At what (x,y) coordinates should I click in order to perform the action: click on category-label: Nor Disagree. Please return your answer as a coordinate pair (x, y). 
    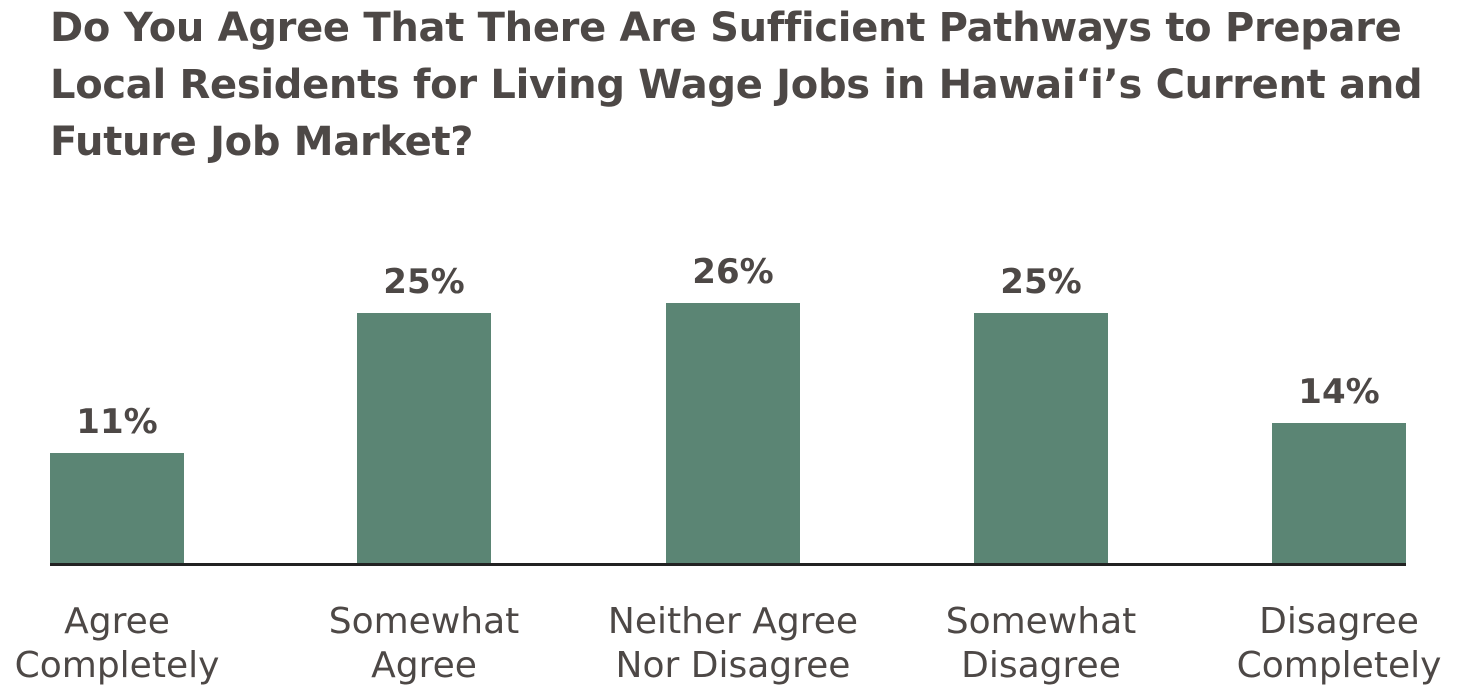
    Looking at the image, I should click on (733, 665).